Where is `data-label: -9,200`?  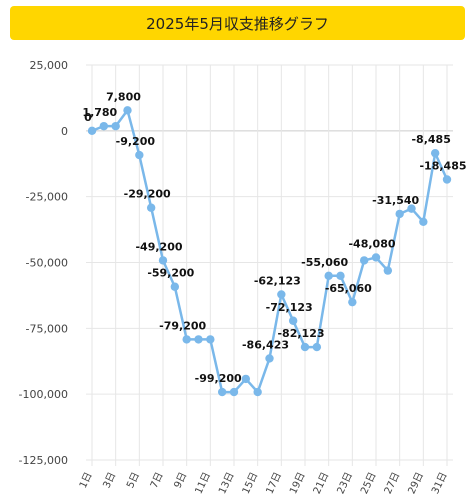 data-label: -9,200 is located at coordinates (136, 141).